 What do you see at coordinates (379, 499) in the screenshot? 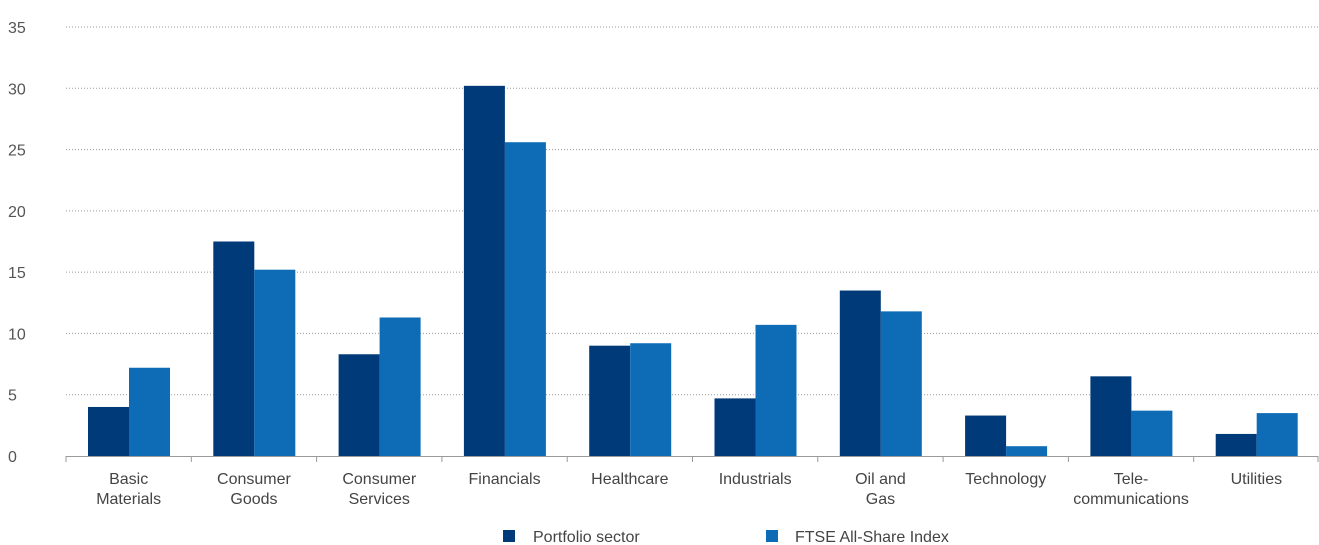
I see `category-label-line: Services` at bounding box center [379, 499].